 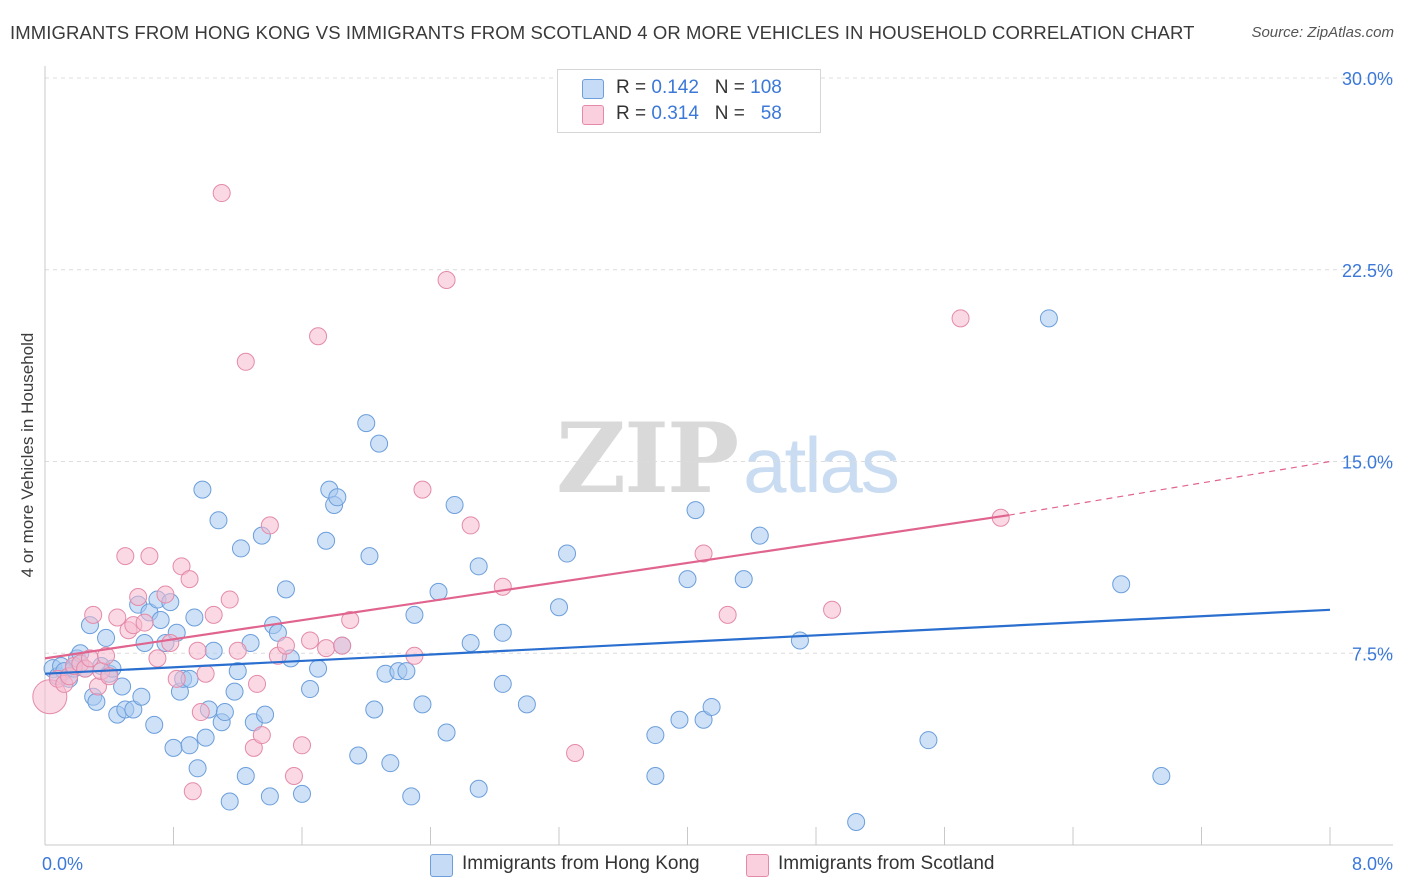 What do you see at coordinates (581, 863) in the screenshot?
I see `bottom-legend-label-hong-kong: Immigrants from Hong Kong` at bounding box center [581, 863].